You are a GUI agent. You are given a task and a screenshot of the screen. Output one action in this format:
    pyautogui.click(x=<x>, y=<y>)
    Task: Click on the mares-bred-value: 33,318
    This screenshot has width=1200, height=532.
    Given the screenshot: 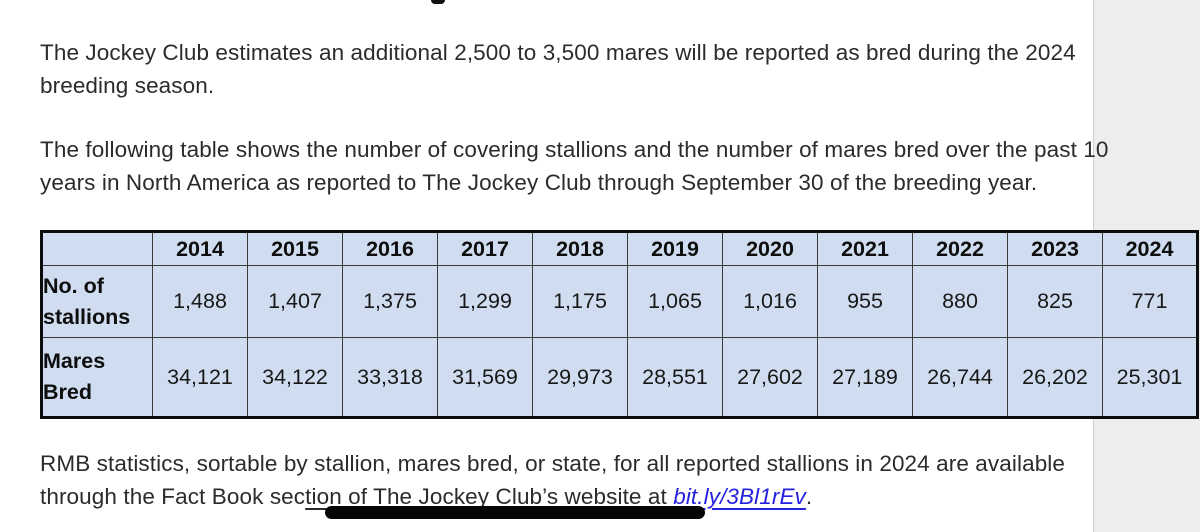 What is the action you would take?
    pyautogui.click(x=390, y=377)
    